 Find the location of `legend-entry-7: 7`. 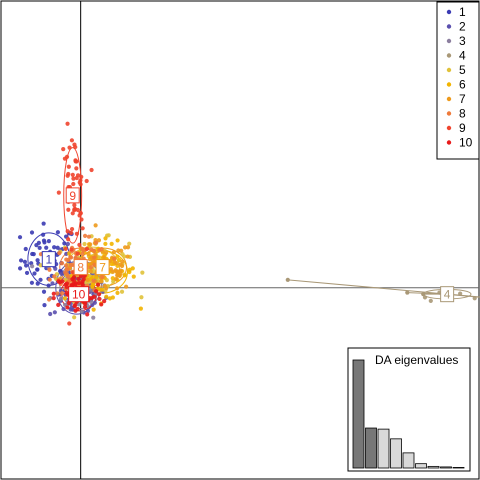

legend-entry-7: 7 is located at coordinates (456, 99).